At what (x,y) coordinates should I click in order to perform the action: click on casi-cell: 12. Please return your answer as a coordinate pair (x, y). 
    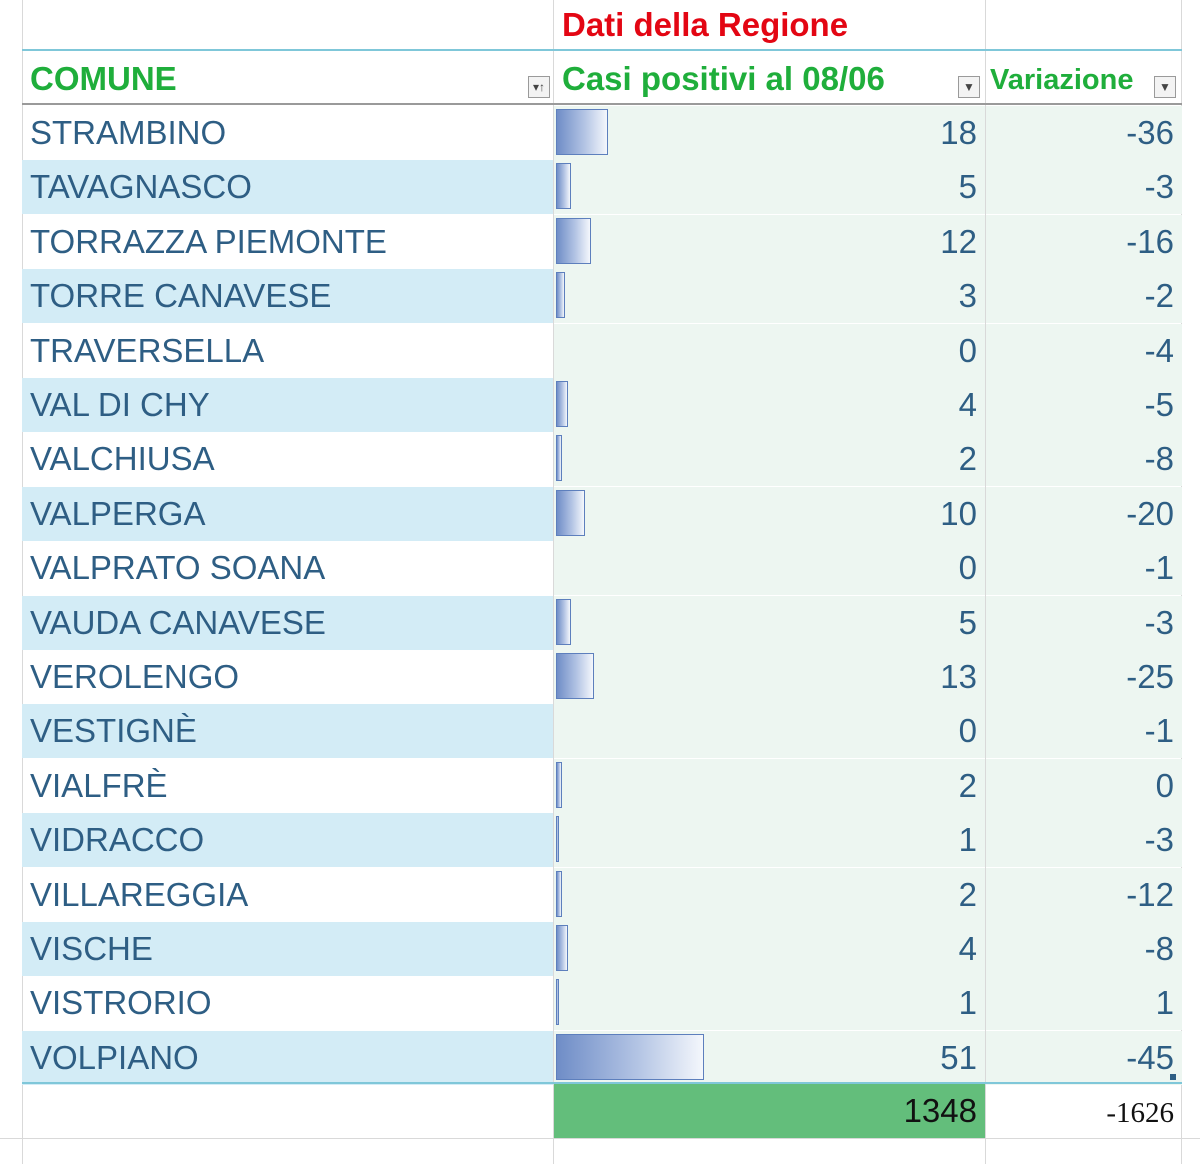
    Looking at the image, I should click on (769, 241).